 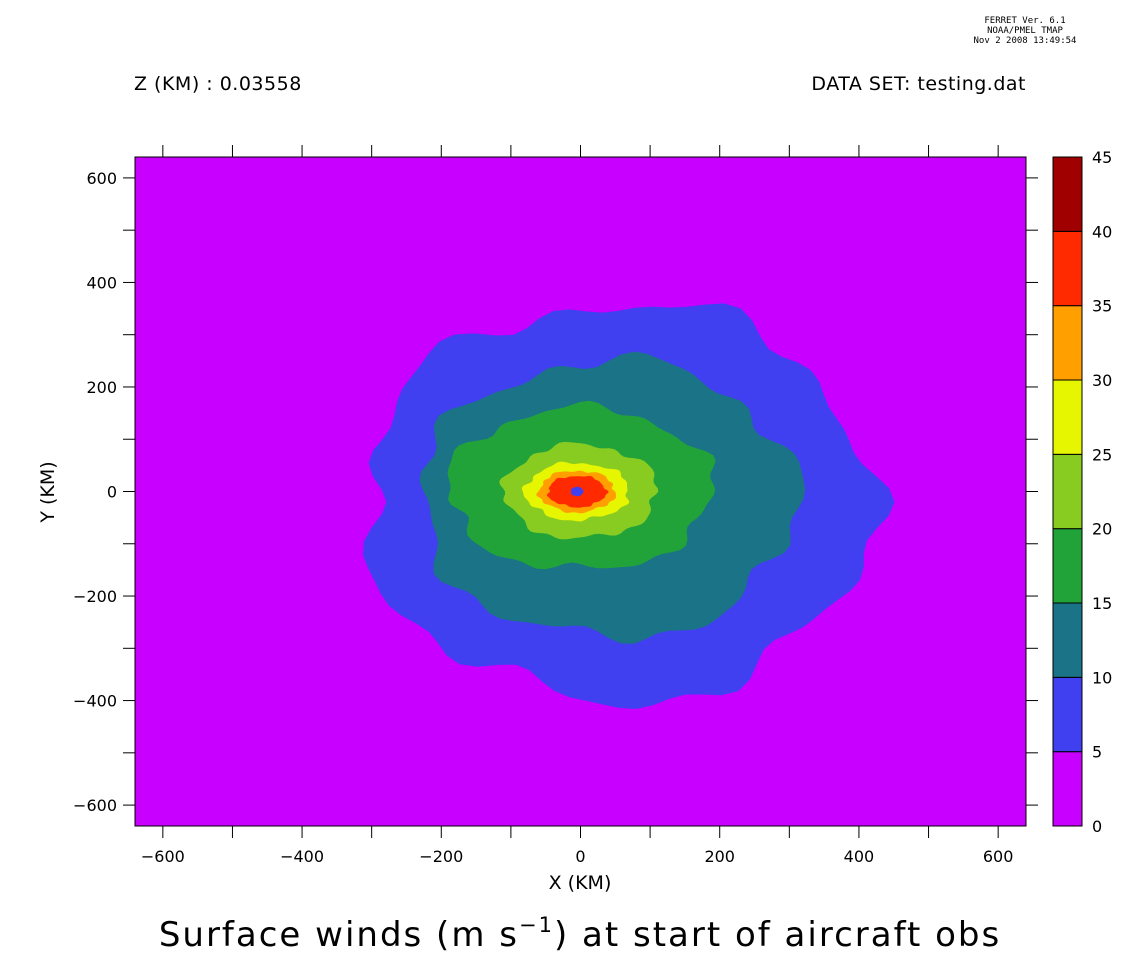 What do you see at coordinates (95, 701) in the screenshot?
I see `y-tick-label: −400` at bounding box center [95, 701].